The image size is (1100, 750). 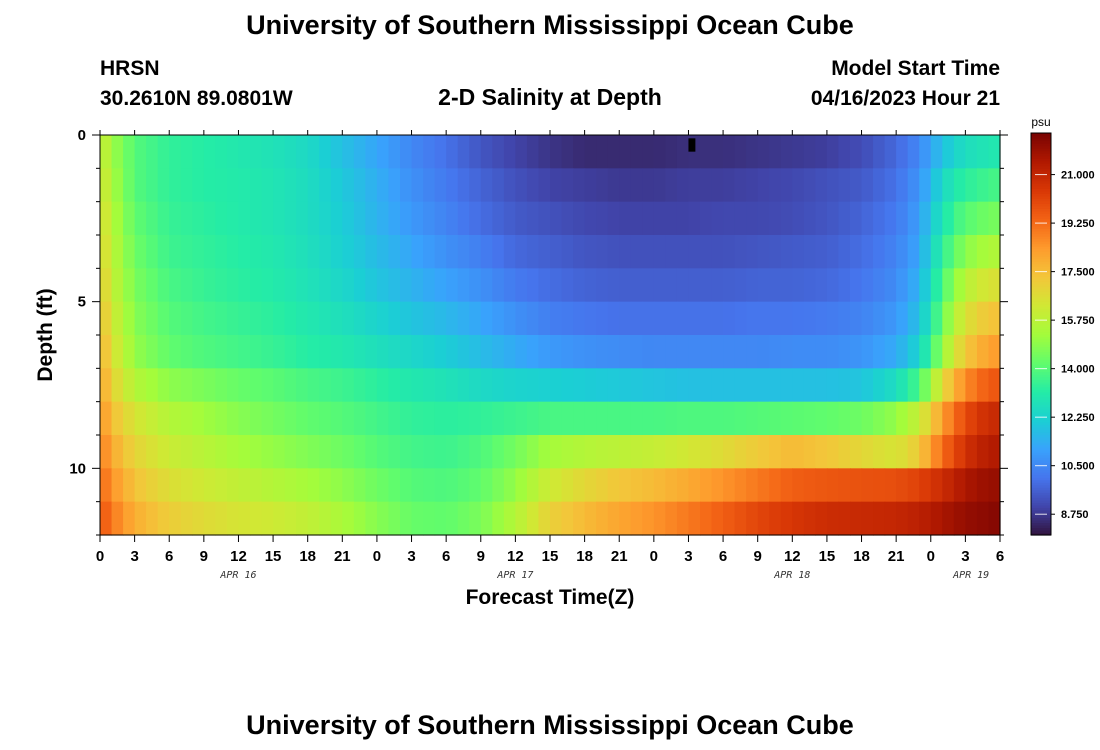 I want to click on y-tick-label: 0, so click(x=82, y=135).